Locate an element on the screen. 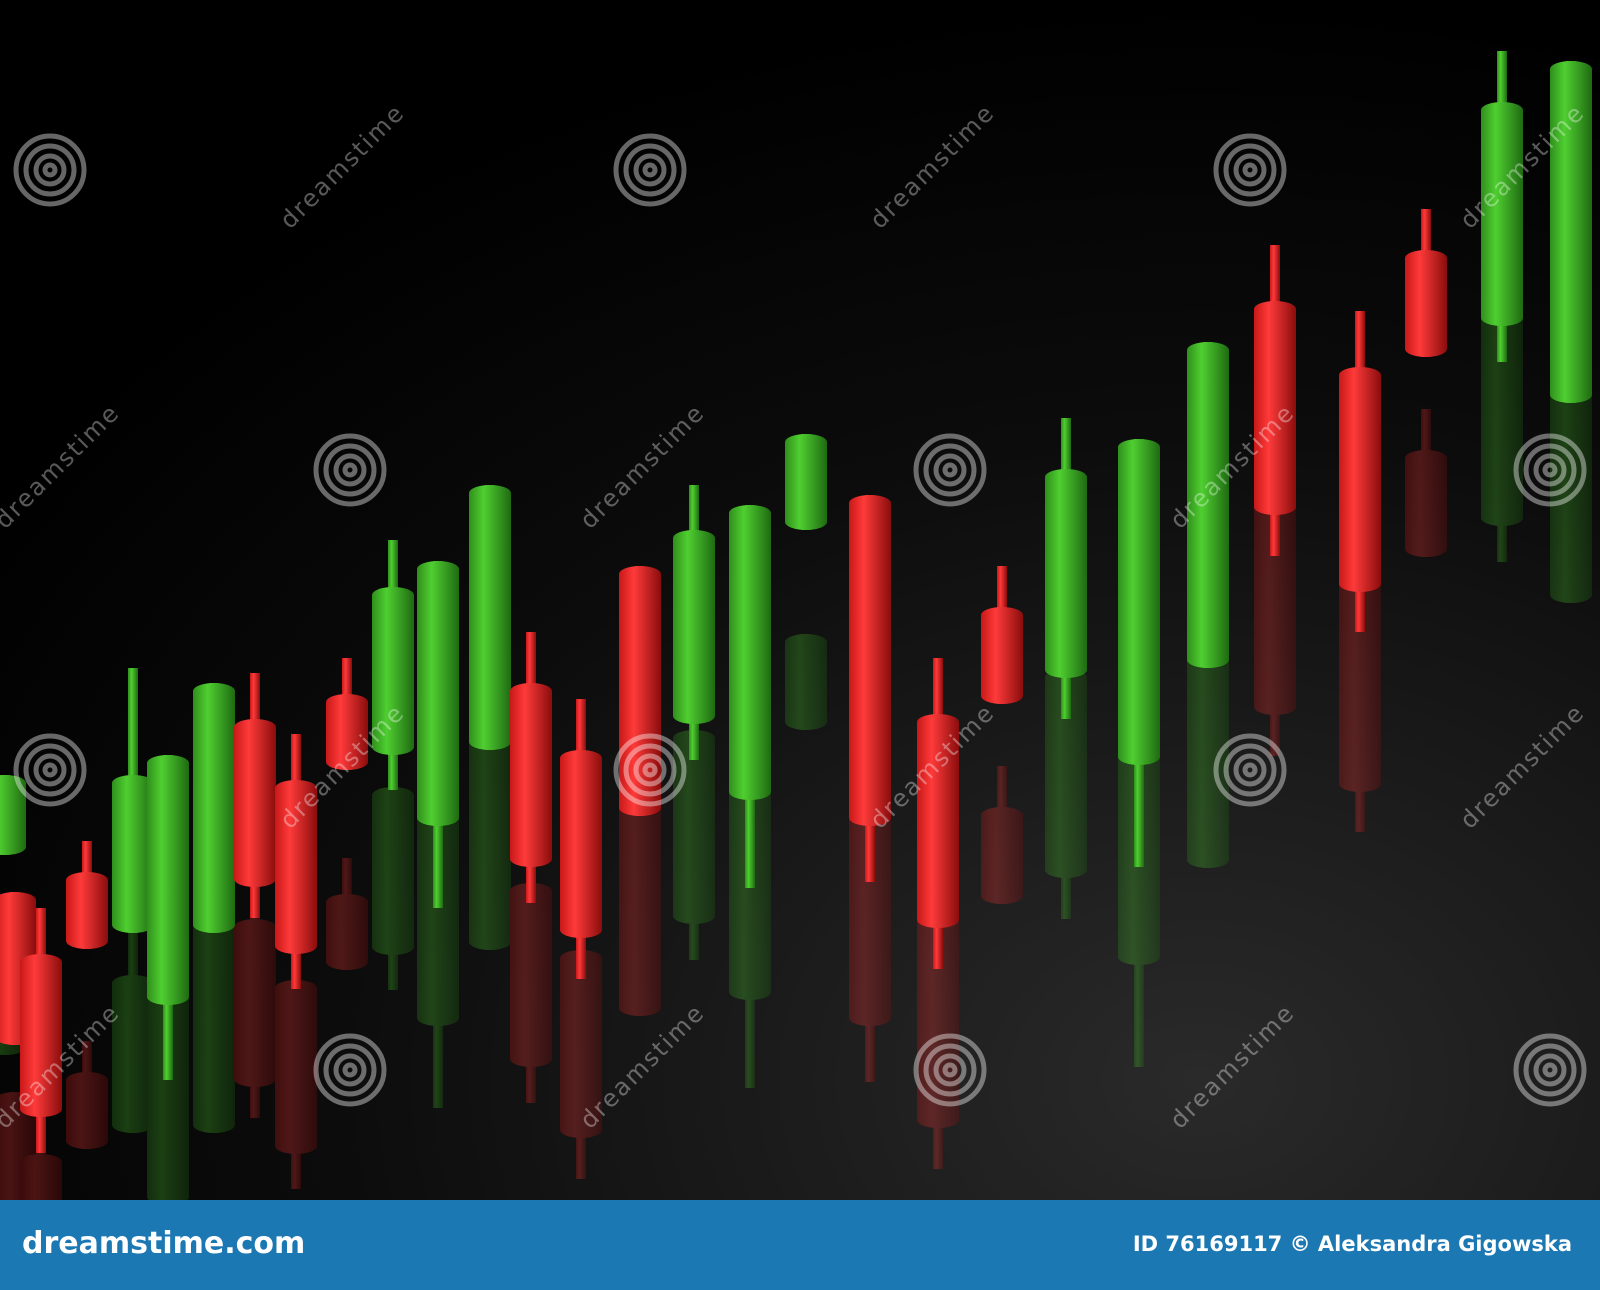 This screenshot has width=1600, height=1290. credit: ID 76169117 © Aleksandra Gigowska is located at coordinates (1352, 1244).